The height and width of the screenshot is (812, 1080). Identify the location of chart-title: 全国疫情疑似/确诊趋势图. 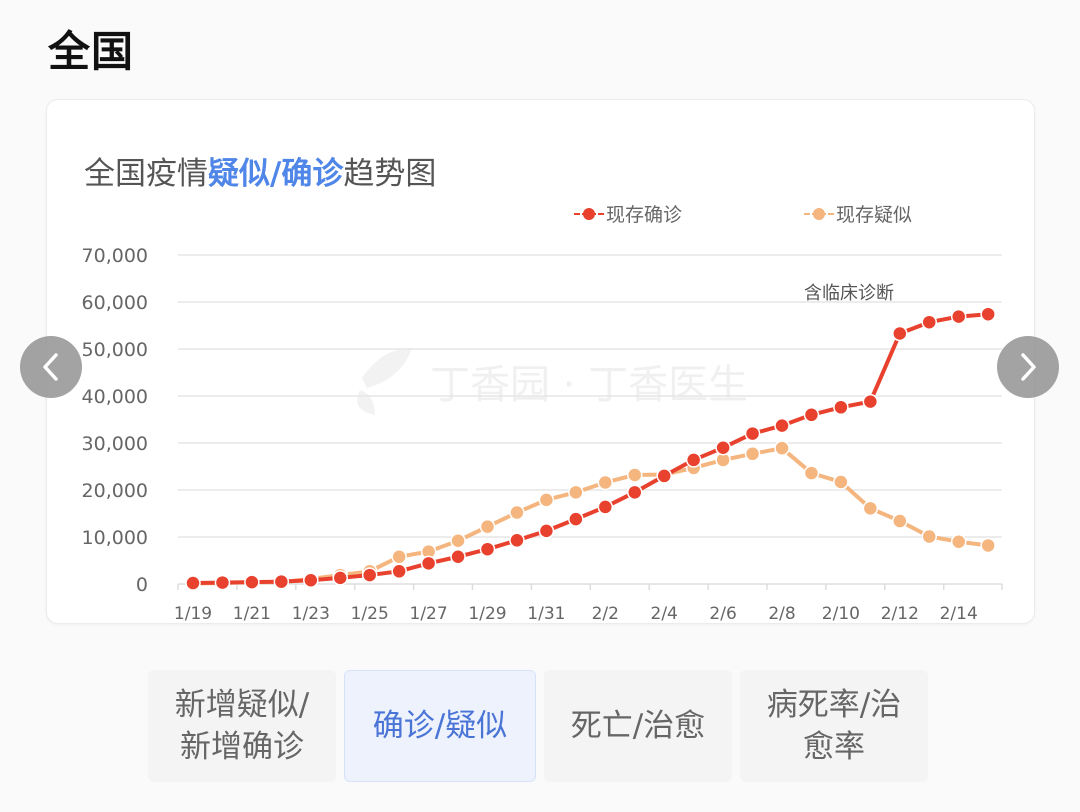
(260, 170).